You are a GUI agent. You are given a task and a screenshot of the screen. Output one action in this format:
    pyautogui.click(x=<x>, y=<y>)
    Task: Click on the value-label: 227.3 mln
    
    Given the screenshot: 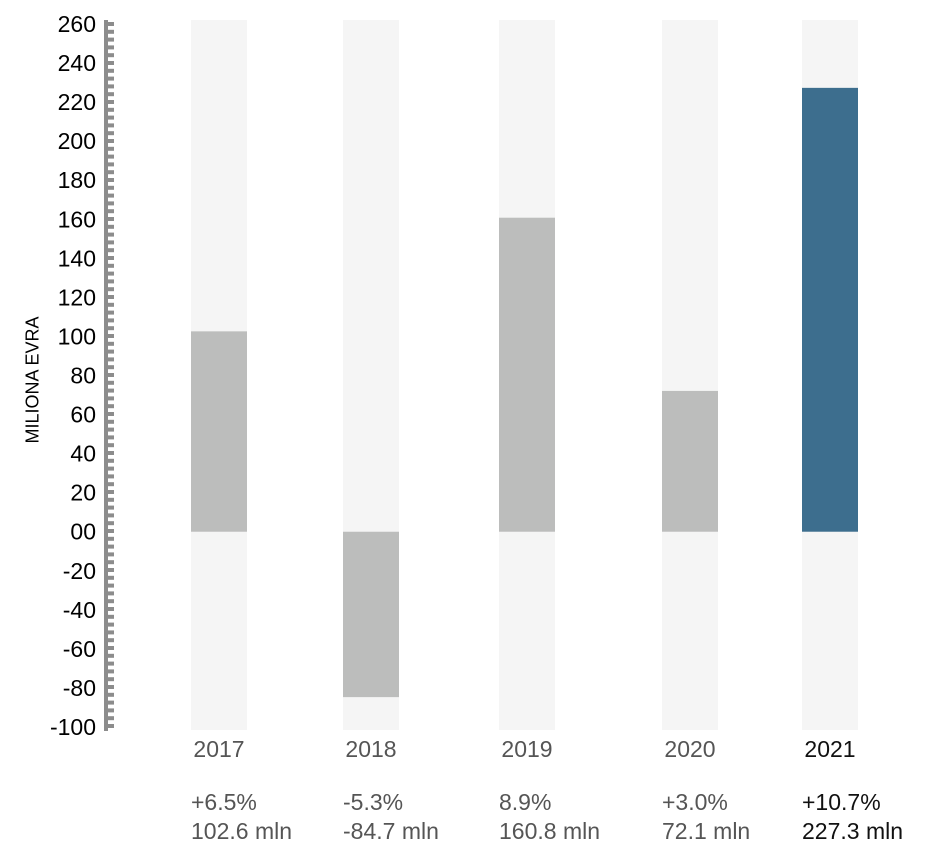 What is the action you would take?
    pyautogui.click(x=853, y=831)
    